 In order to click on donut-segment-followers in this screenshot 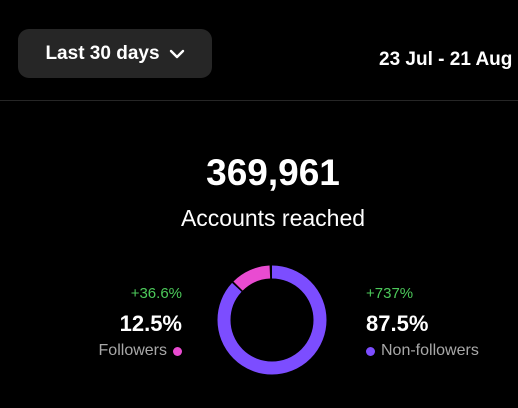, I will do `click(272, 320)`.